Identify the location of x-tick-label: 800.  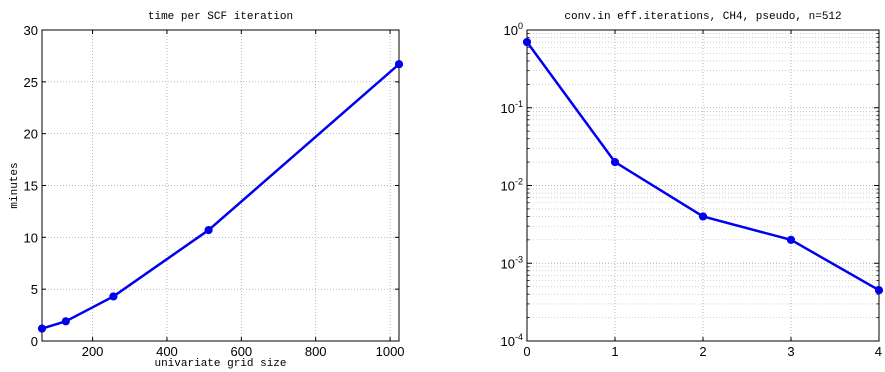
(316, 351).